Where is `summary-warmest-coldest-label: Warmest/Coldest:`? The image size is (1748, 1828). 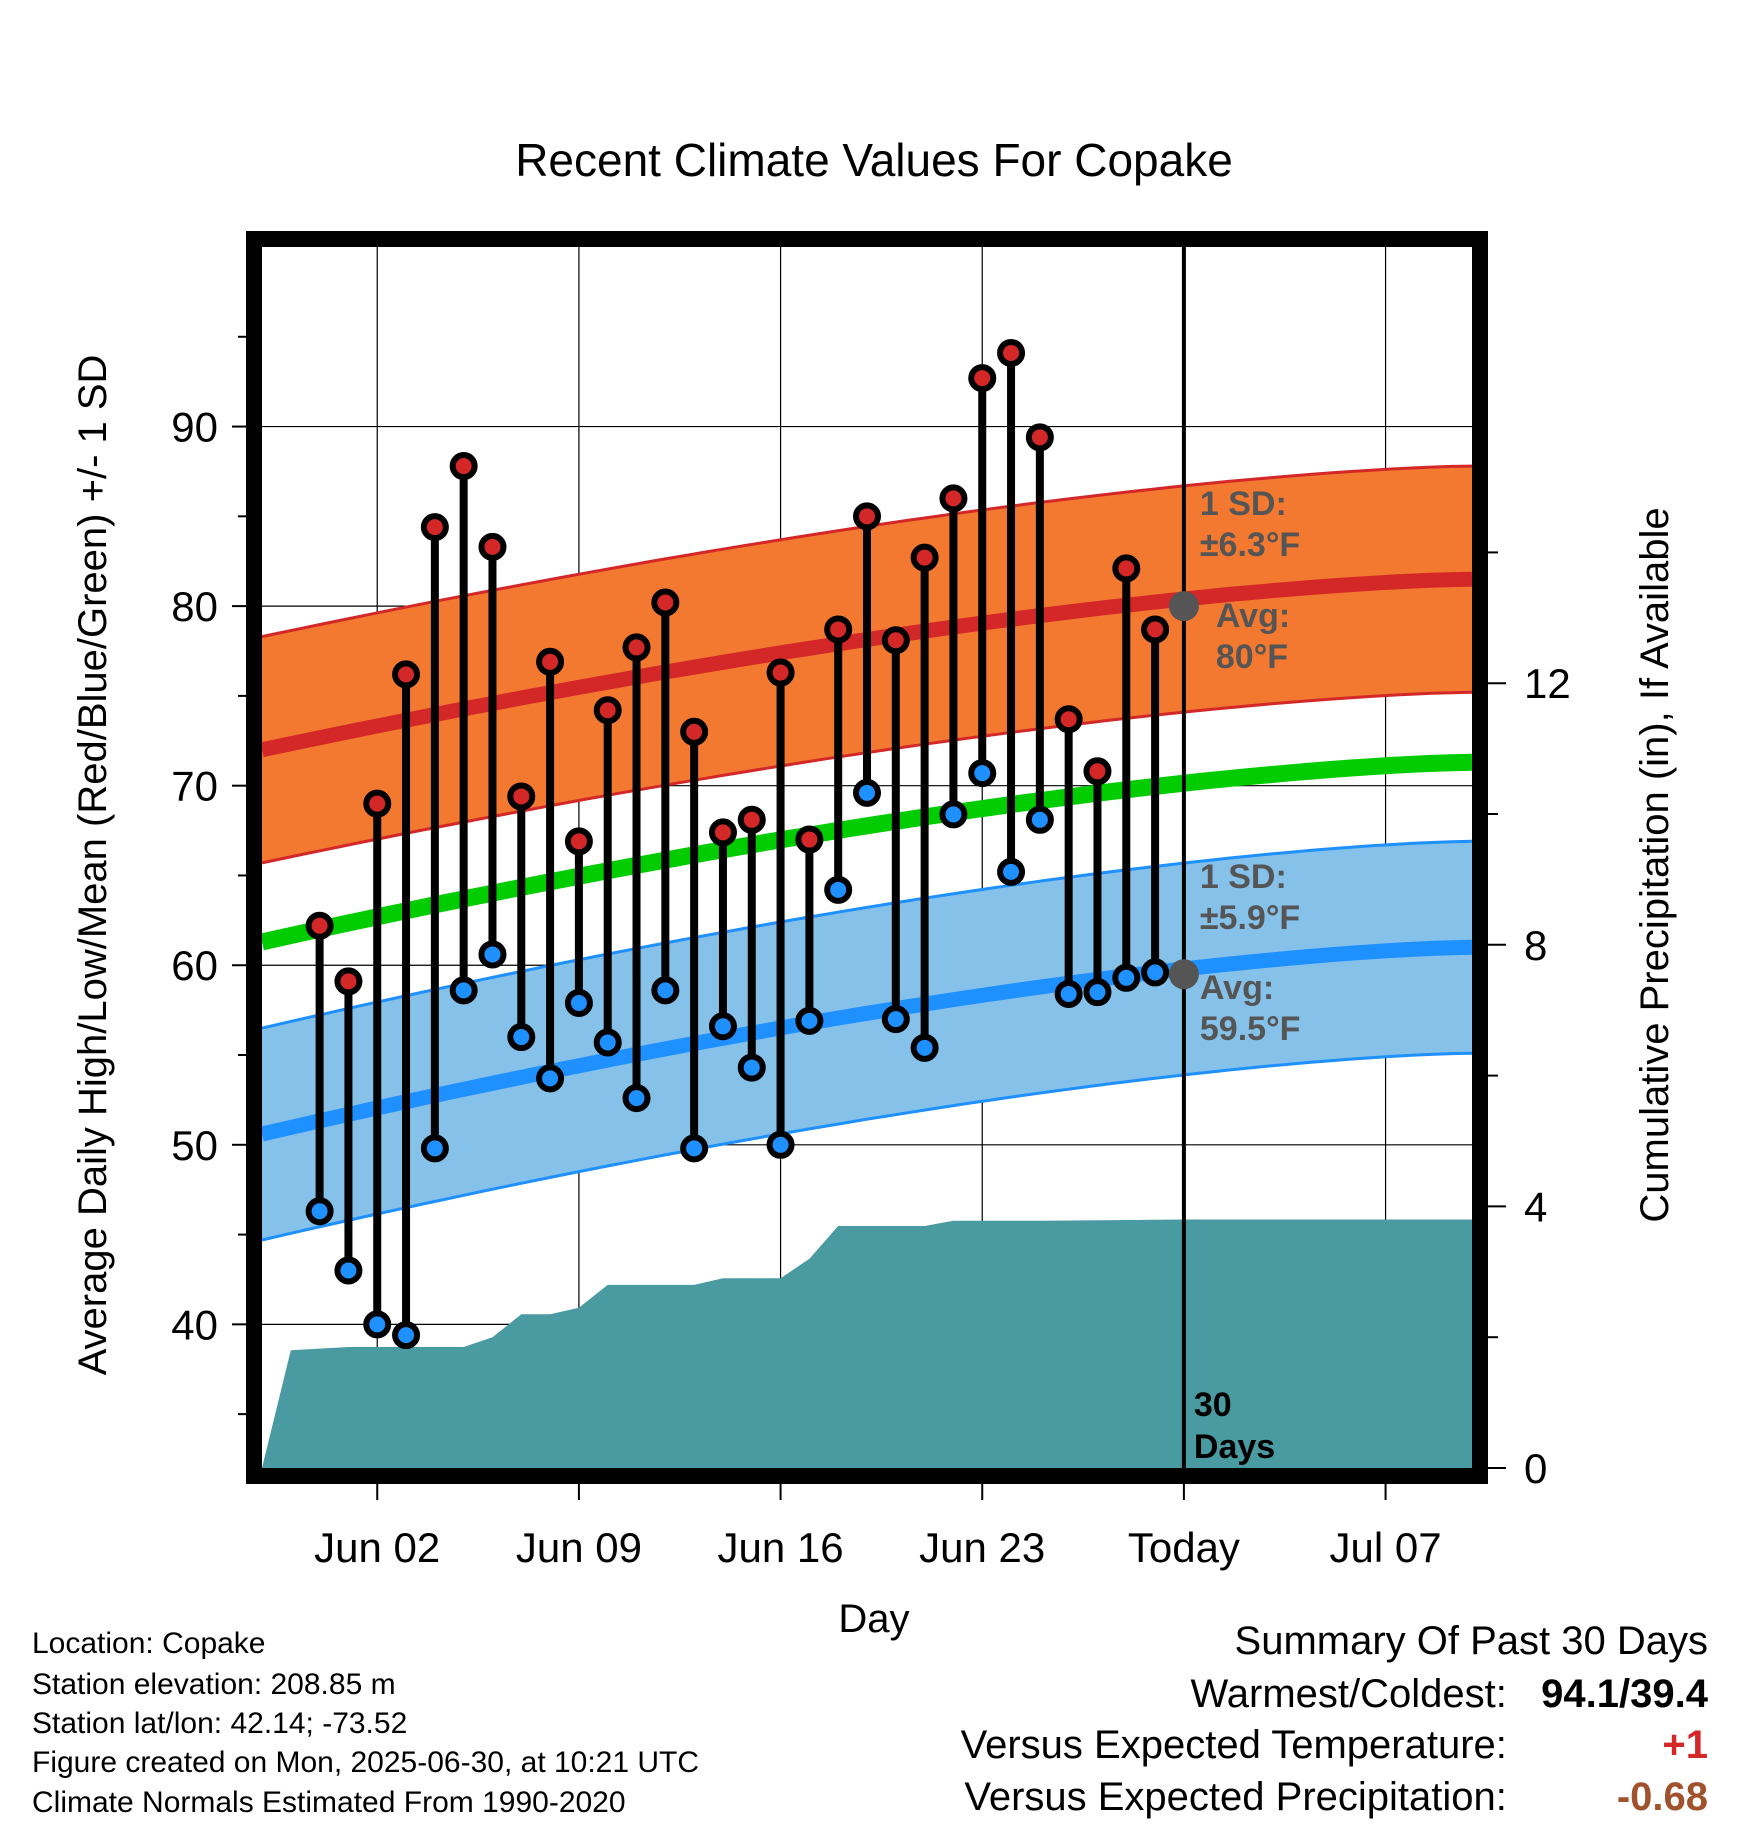 summary-warmest-coldest-label: Warmest/Coldest: is located at coordinates (1348, 1694).